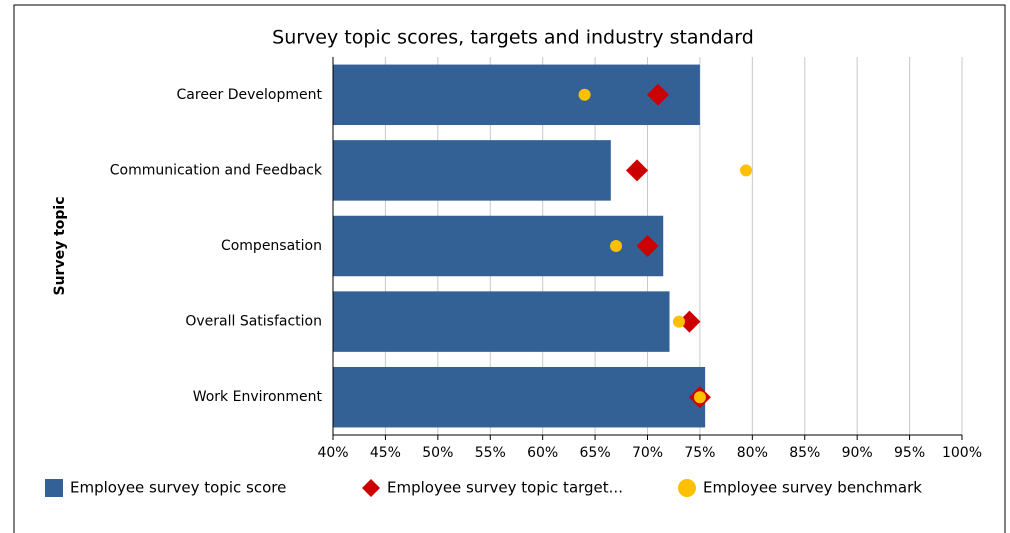 Image resolution: width=1010 pixels, height=533 pixels. What do you see at coordinates (647, 453) in the screenshot?
I see `x-tick-label: 70%` at bounding box center [647, 453].